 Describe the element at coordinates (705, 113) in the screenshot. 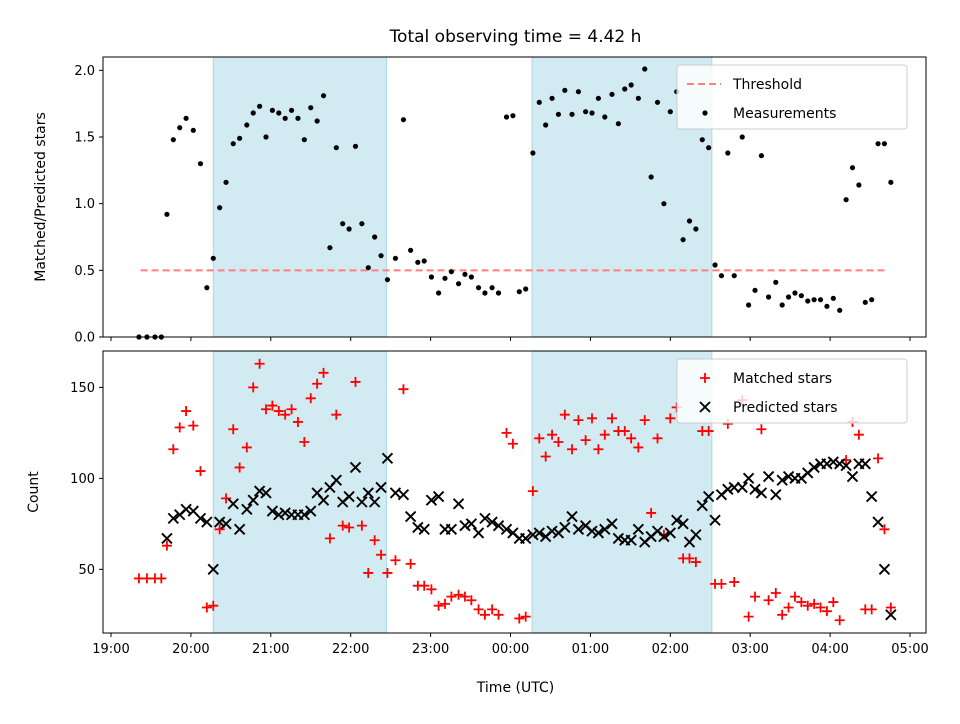

I see `legend-measurement-swatch` at that location.